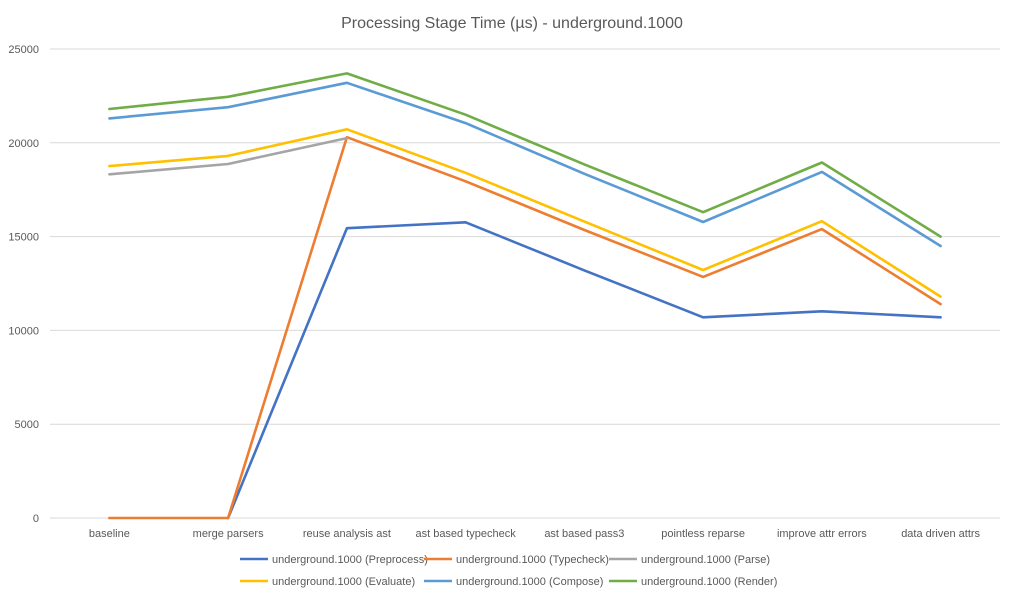 The height and width of the screenshot is (600, 1024). Describe the element at coordinates (228, 534) in the screenshot. I see `x-tick-label: merge parsers` at that location.